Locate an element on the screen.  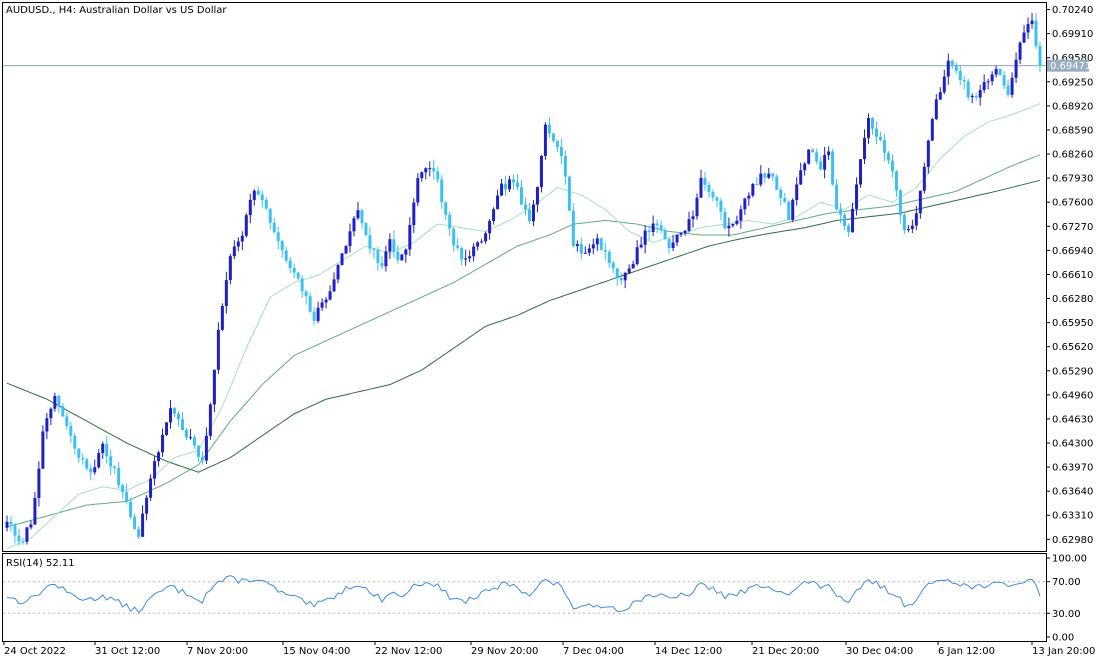
x-tick-label: 6 Jan 12:00 is located at coordinates (966, 651).